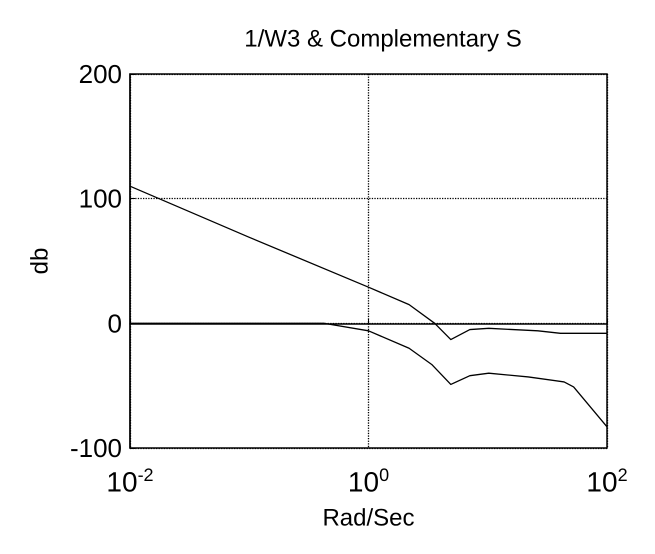 The image size is (655, 554). Describe the element at coordinates (115, 323) in the screenshot. I see `y-tick-label: 0` at that location.